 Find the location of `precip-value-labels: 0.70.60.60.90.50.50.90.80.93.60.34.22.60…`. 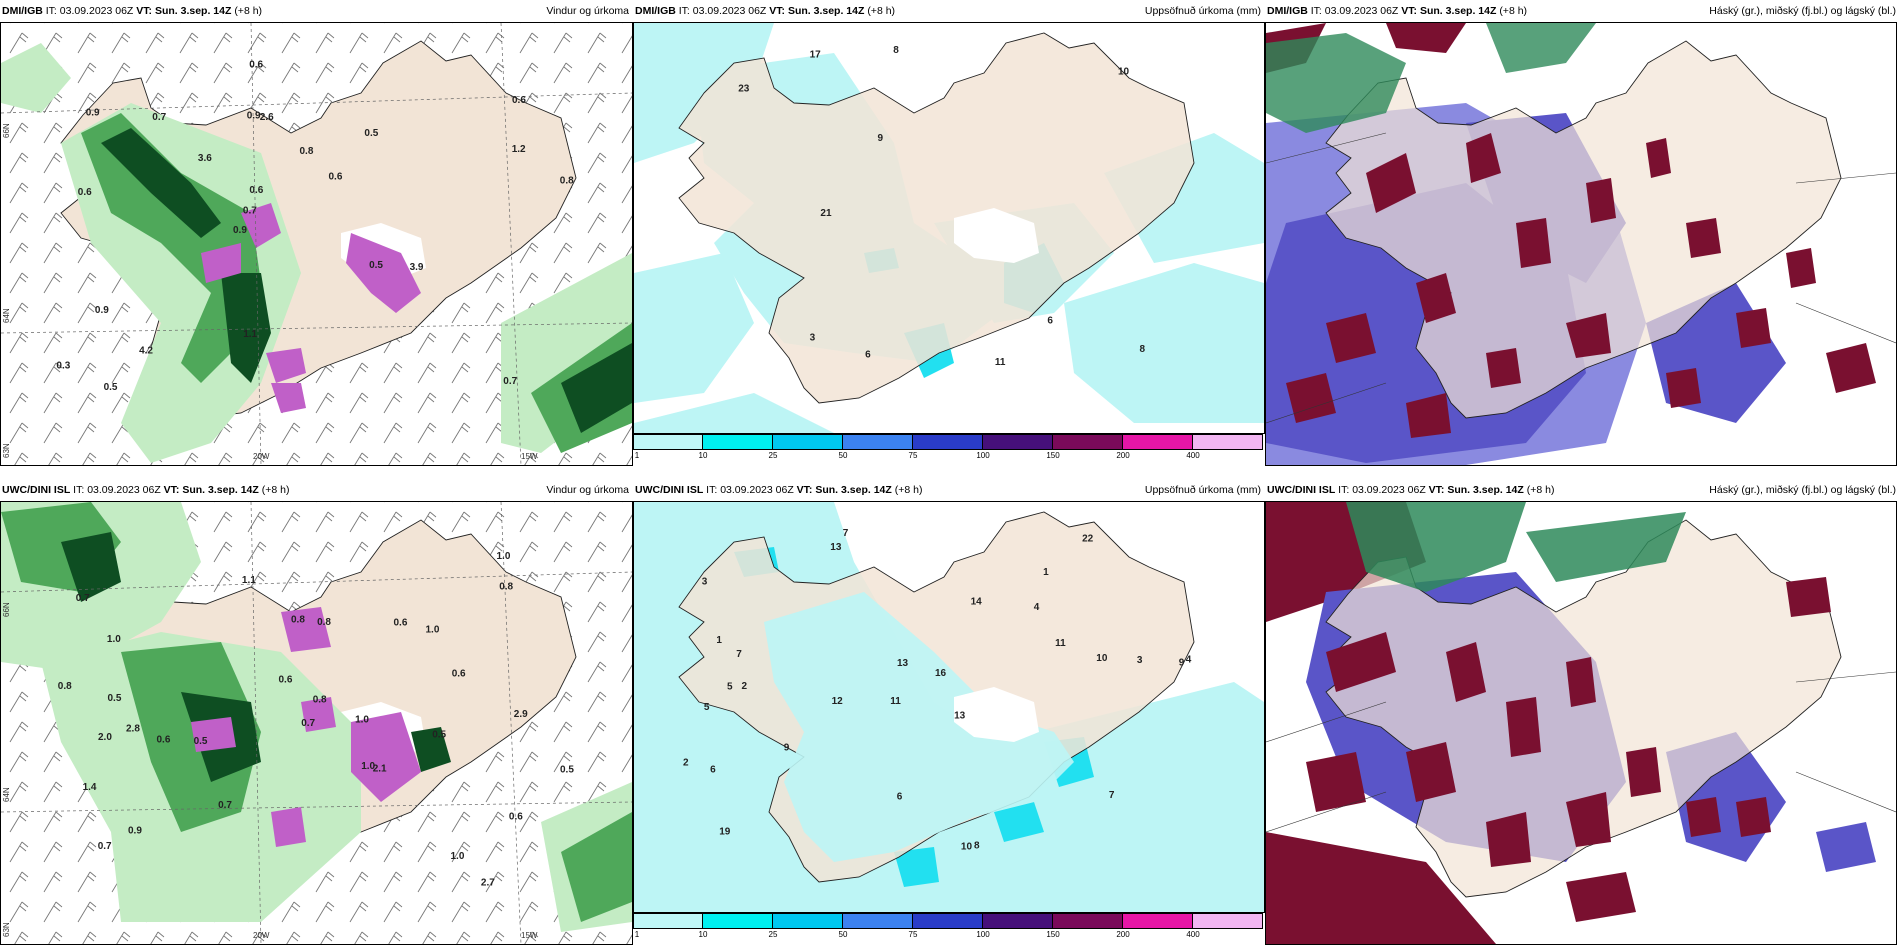

precip-value-labels: 0.70.60.60.90.50.50.90.80.93.60.34.22.60… is located at coordinates (315, 226).